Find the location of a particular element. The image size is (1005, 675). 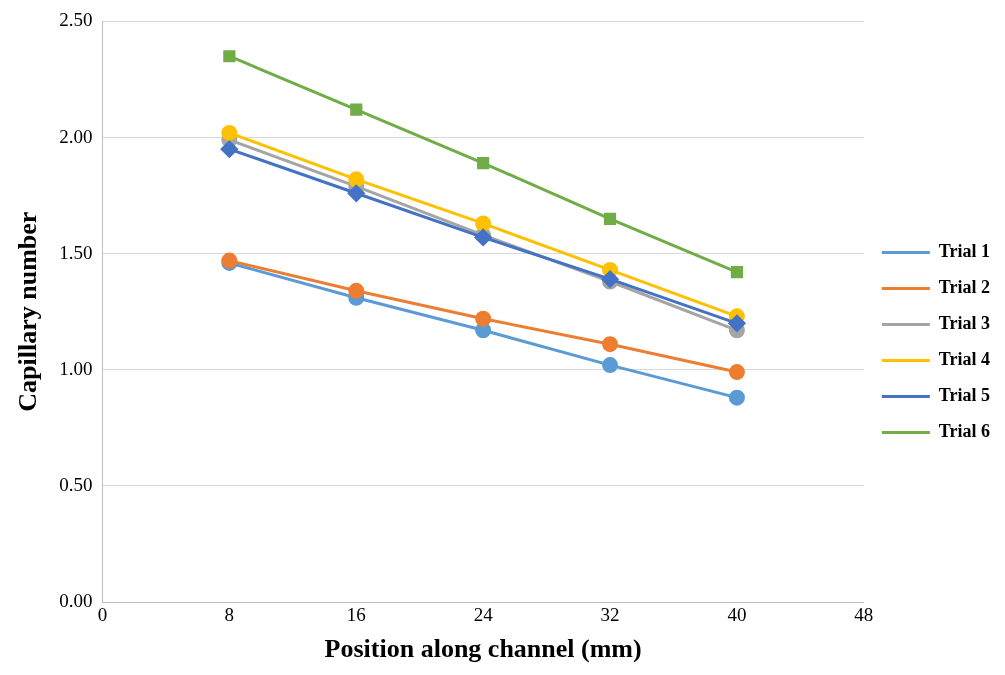

legend-label: Trial 5 is located at coordinates (964, 395).